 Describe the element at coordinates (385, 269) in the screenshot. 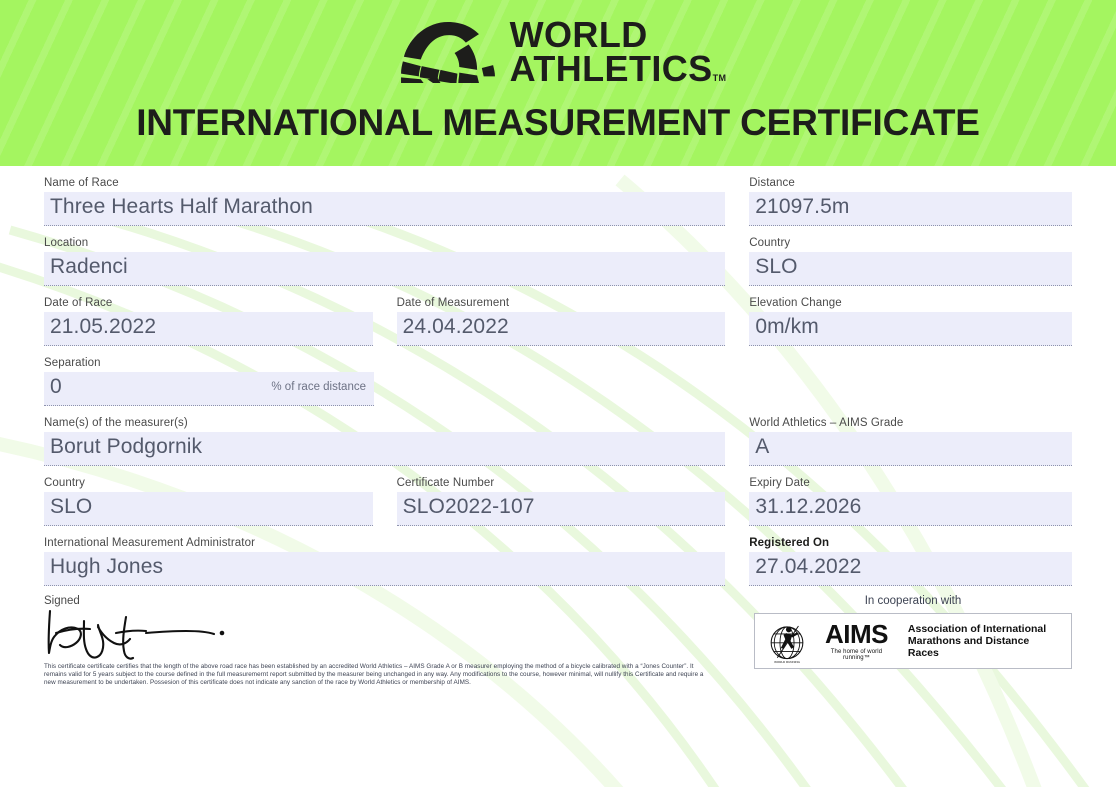

I see `input-location: Radenci` at that location.